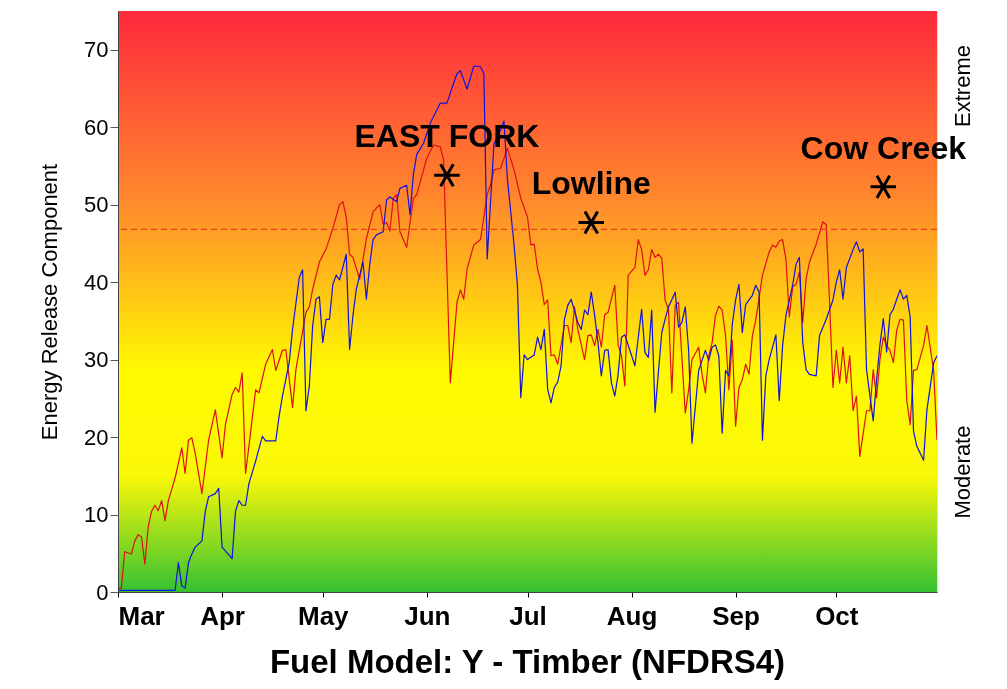 The width and height of the screenshot is (1007, 689). I want to click on x-tick-label: Aug, so click(632, 615).